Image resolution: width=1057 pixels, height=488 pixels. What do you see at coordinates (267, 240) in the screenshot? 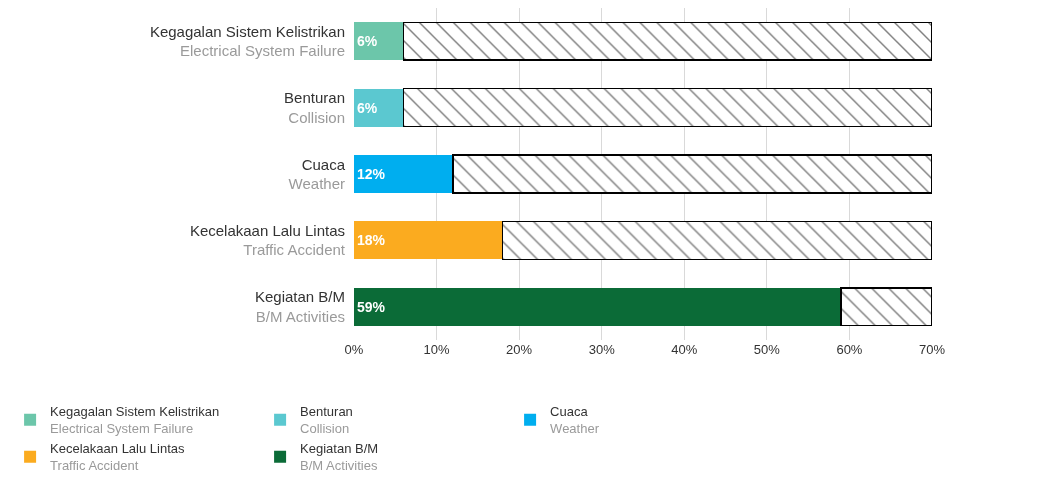
I see `y-tick-label: Kecelakaan Lalu Lintas Traffic Accident` at bounding box center [267, 240].